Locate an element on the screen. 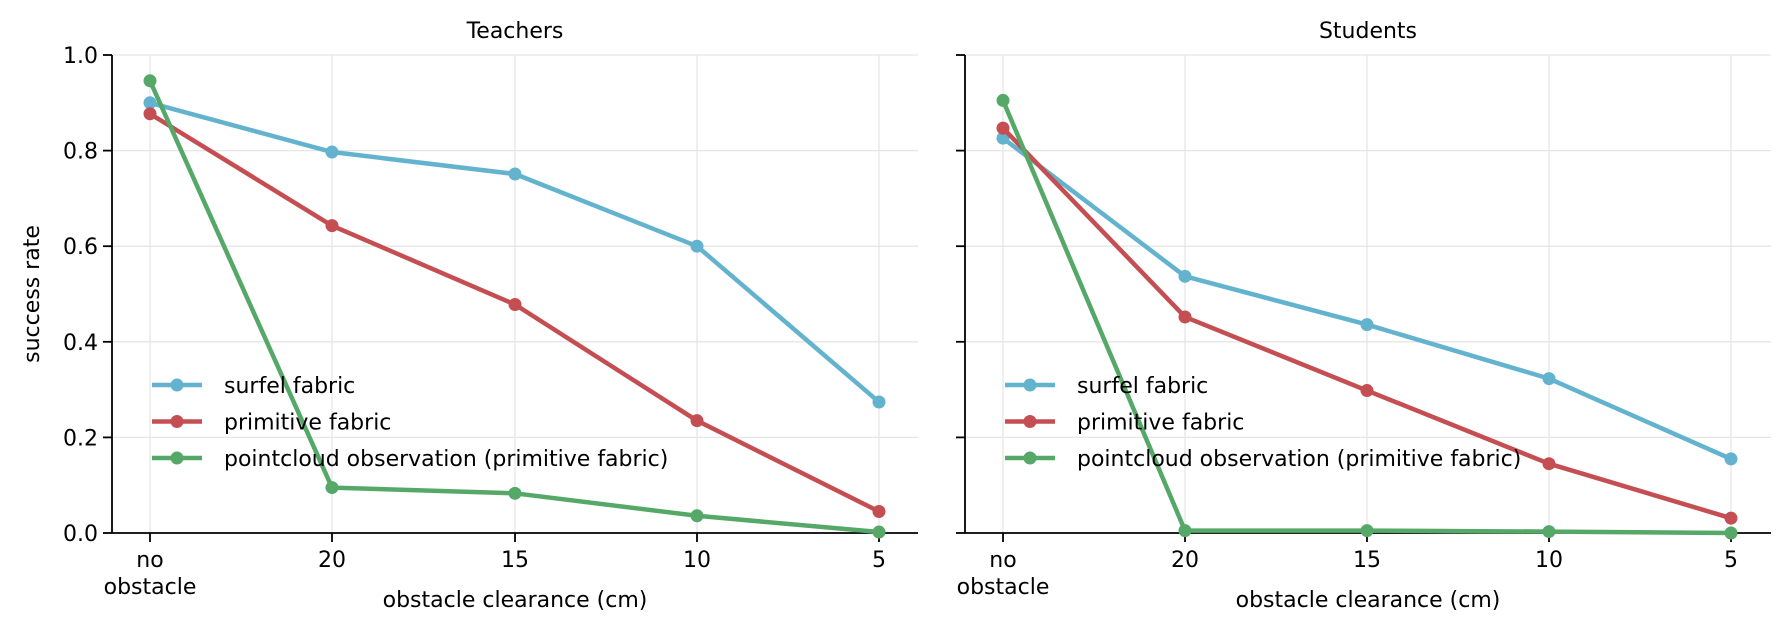  y-tick-label: 0.4 is located at coordinates (80, 343).